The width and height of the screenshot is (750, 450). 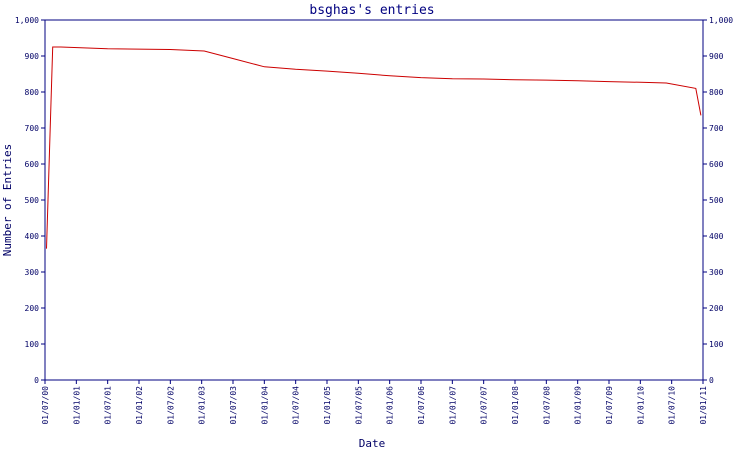 I want to click on right-y-tick-label: 600, so click(x=716, y=164).